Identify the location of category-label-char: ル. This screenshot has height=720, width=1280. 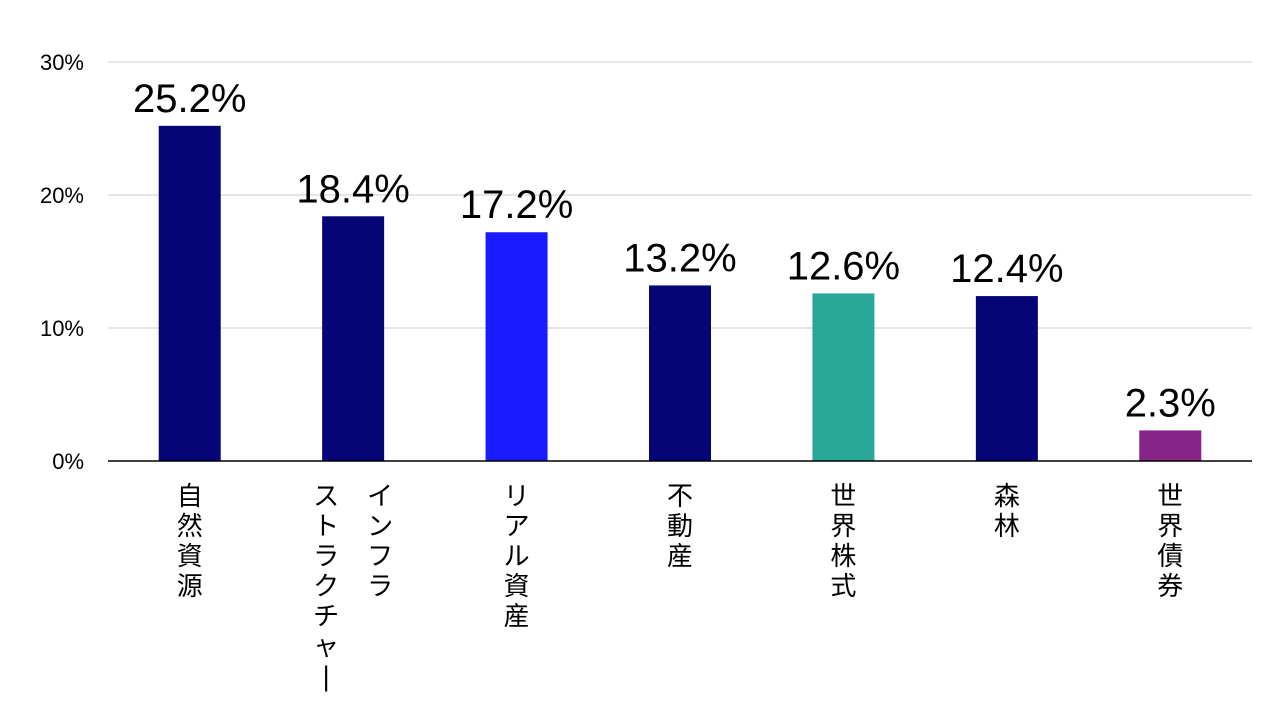
(517, 557).